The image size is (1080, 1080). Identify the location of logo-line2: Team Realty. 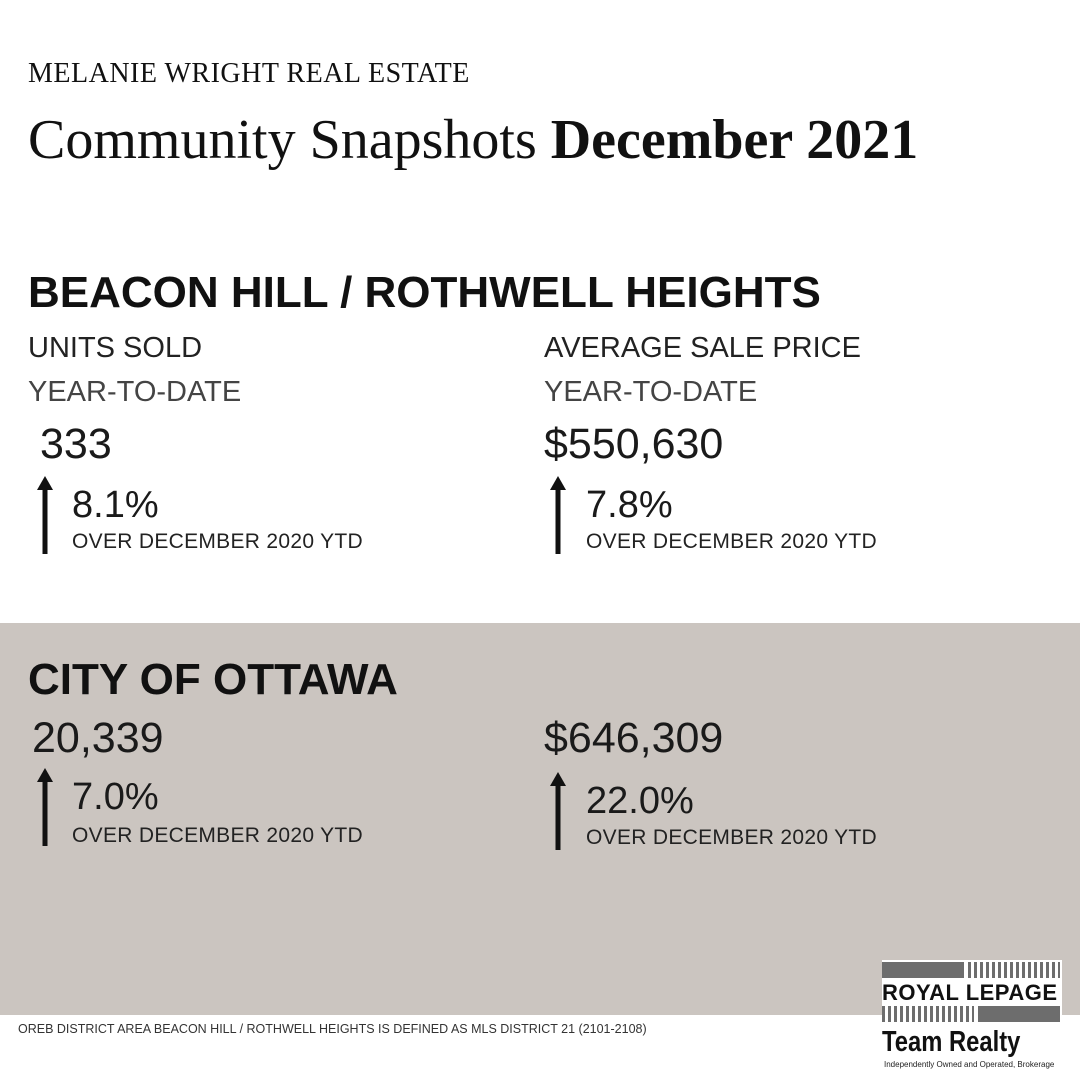
(951, 1042).